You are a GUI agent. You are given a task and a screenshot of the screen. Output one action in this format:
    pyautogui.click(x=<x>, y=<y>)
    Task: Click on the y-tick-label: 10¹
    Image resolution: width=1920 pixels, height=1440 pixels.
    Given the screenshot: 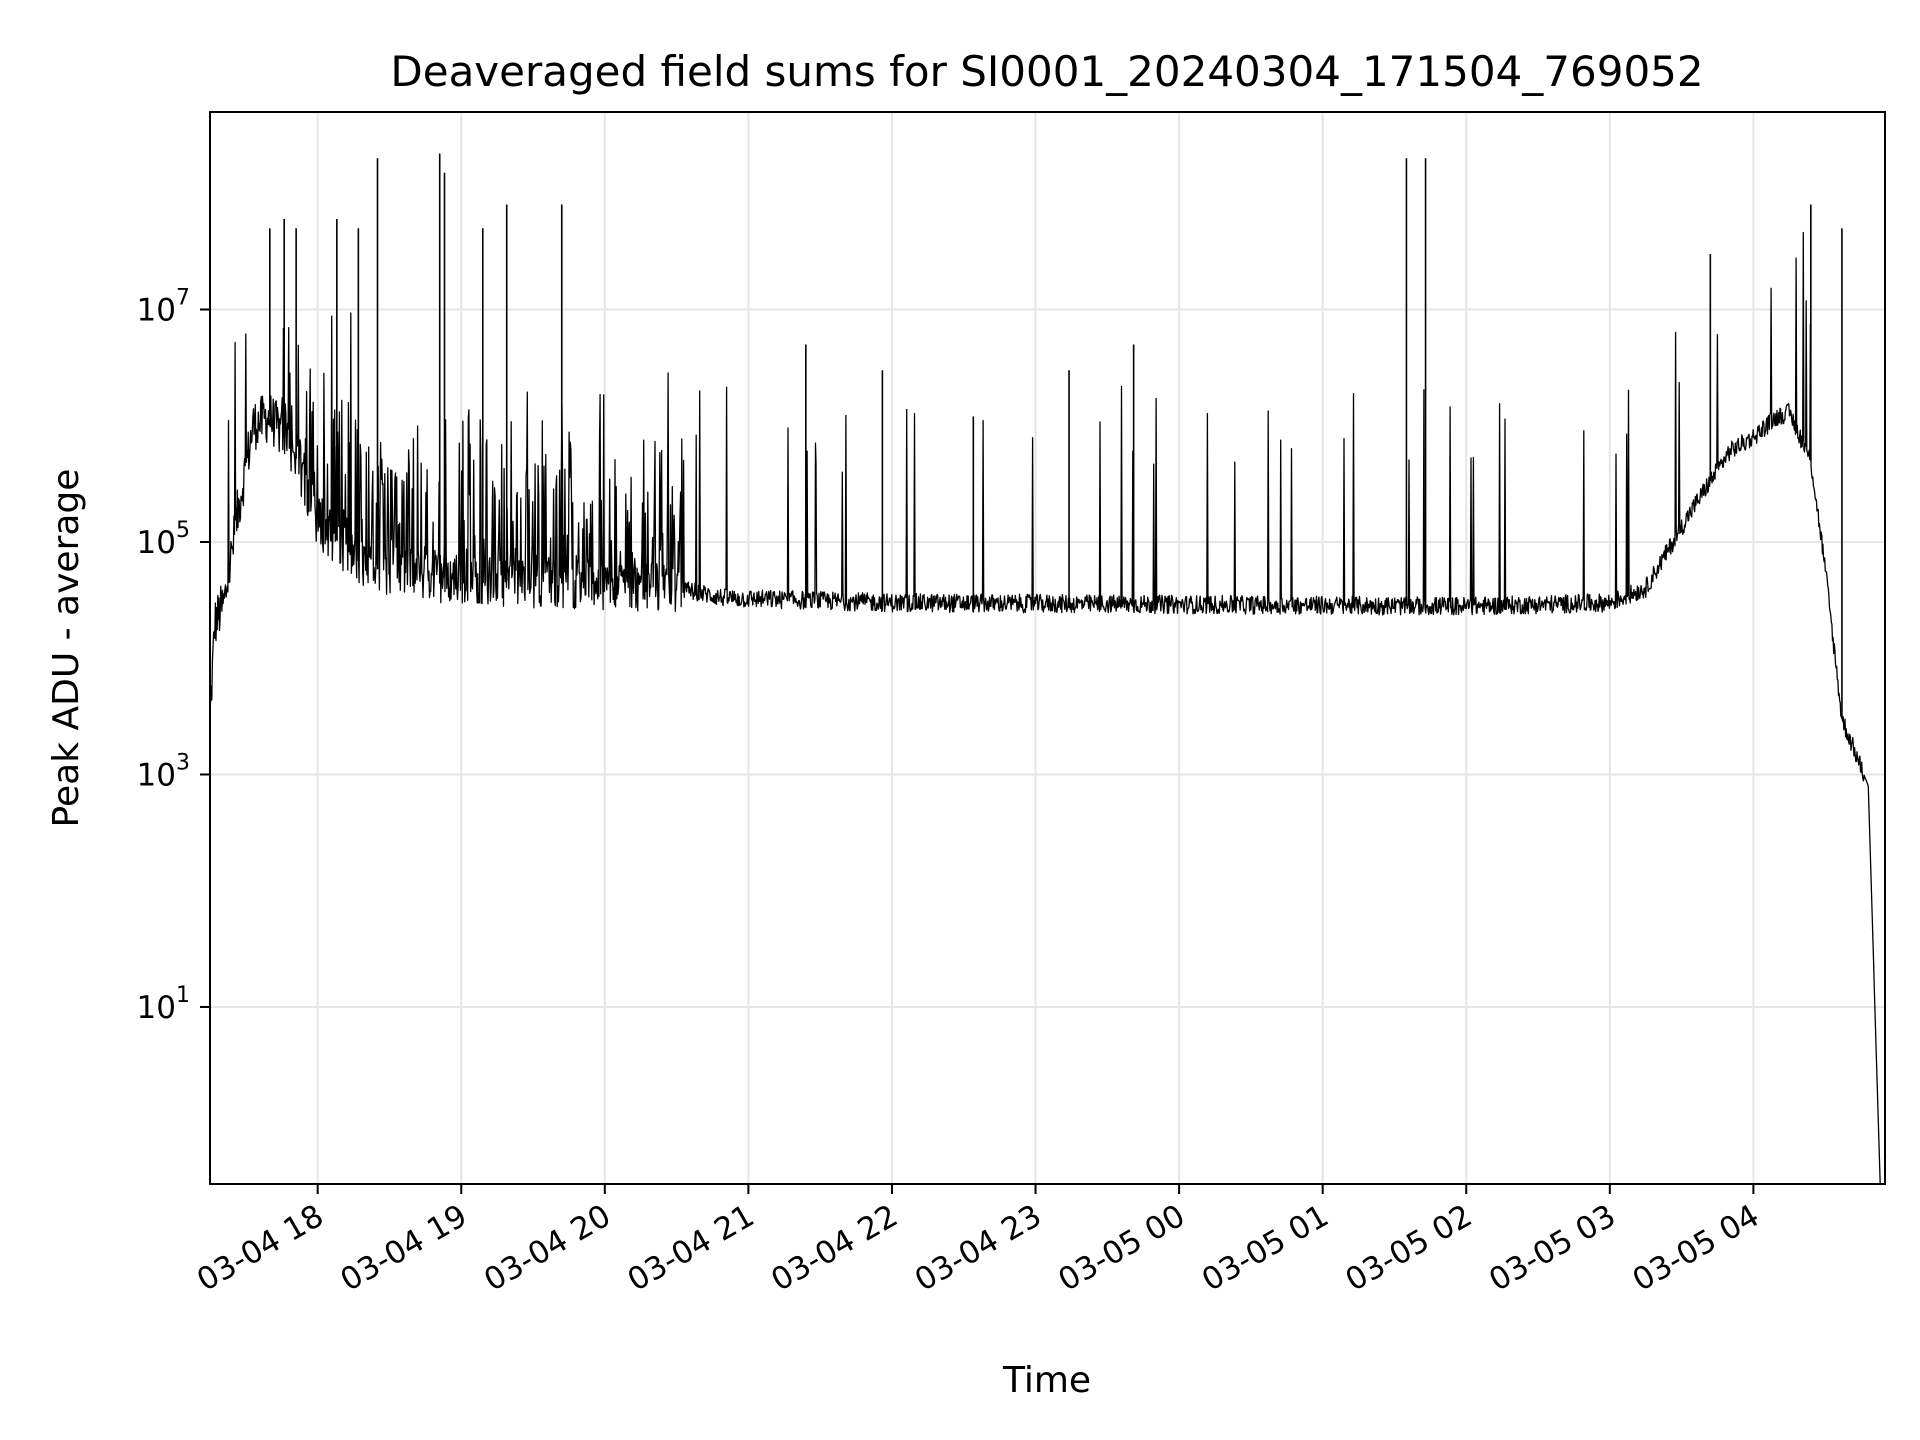 What is the action you would take?
    pyautogui.click(x=163, y=1004)
    